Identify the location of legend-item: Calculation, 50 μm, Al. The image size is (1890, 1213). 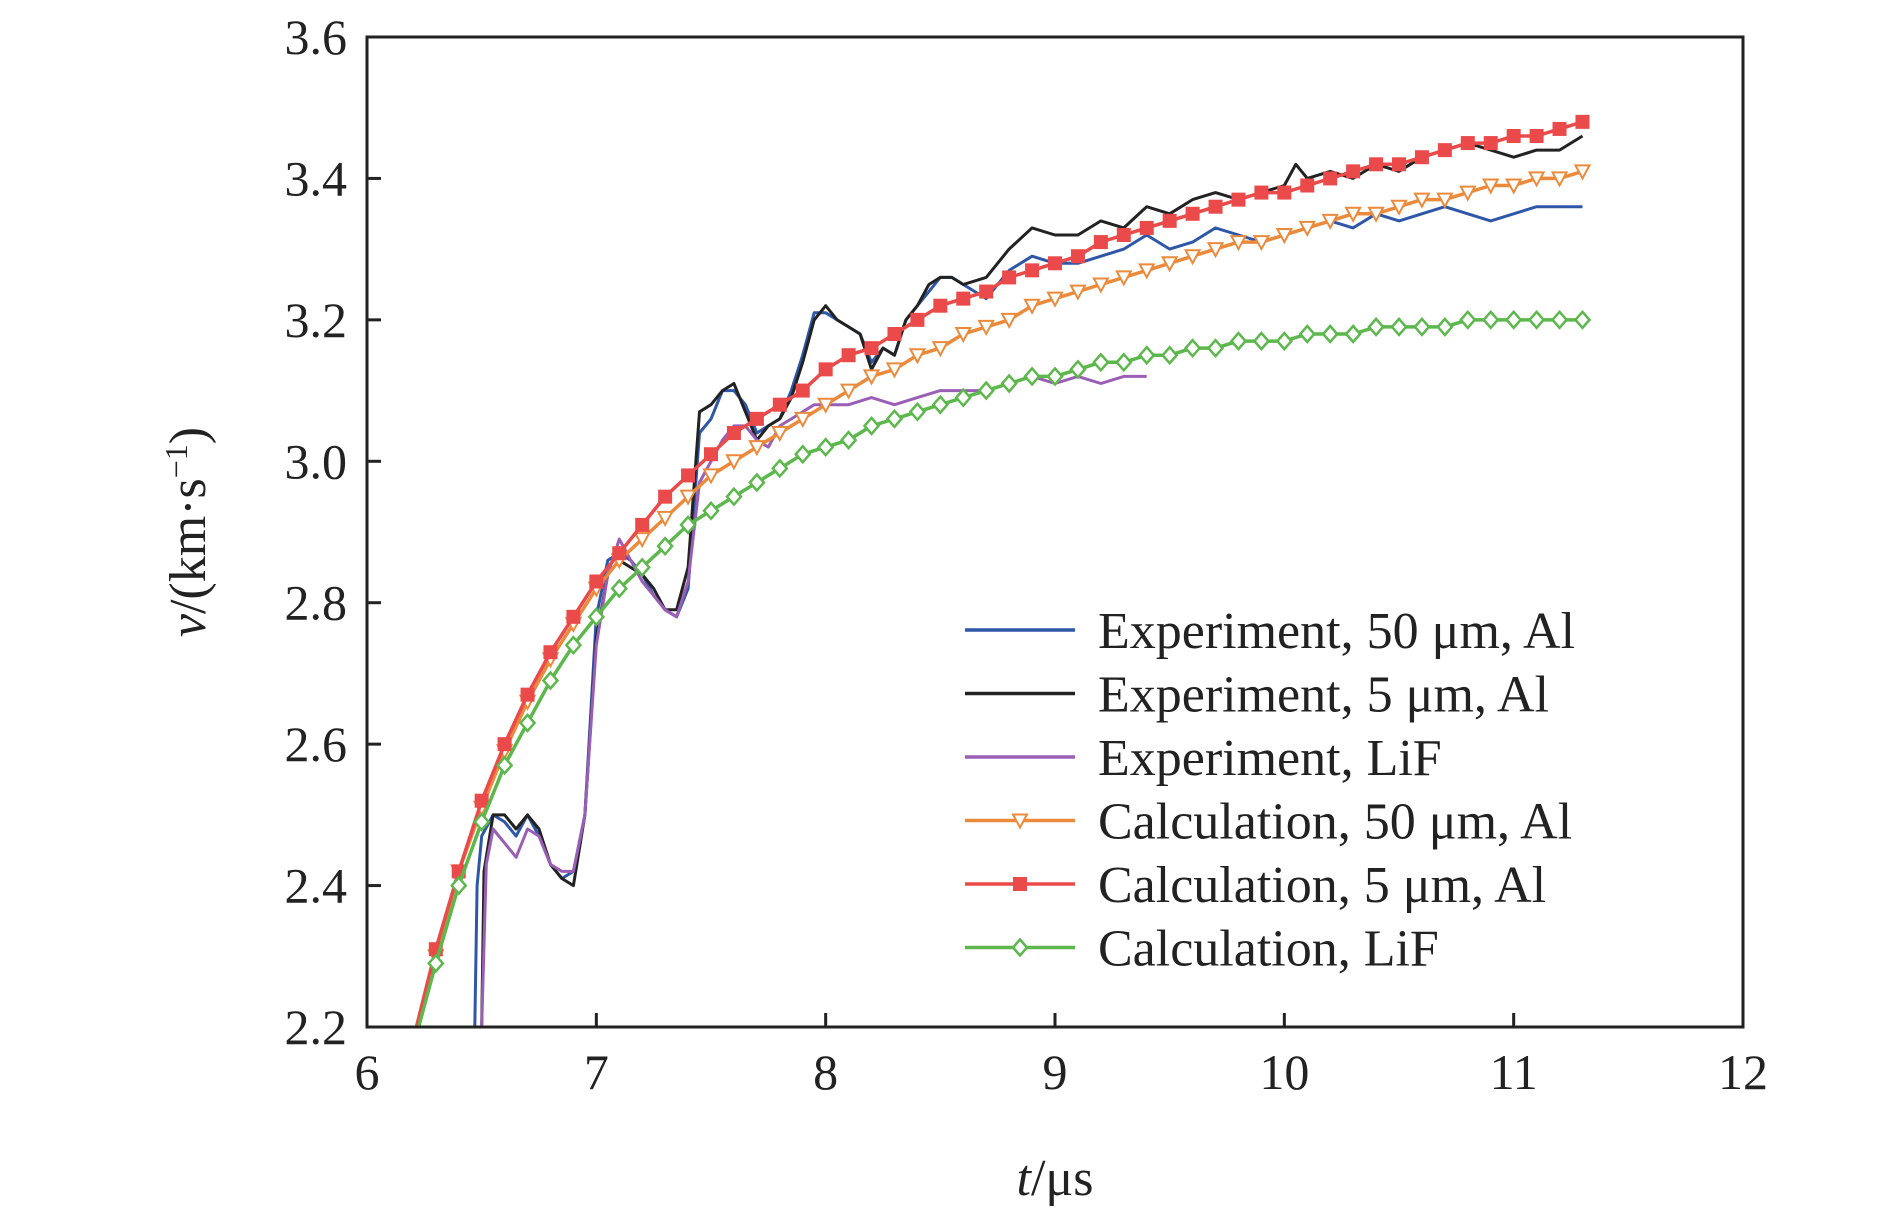
(1268, 822).